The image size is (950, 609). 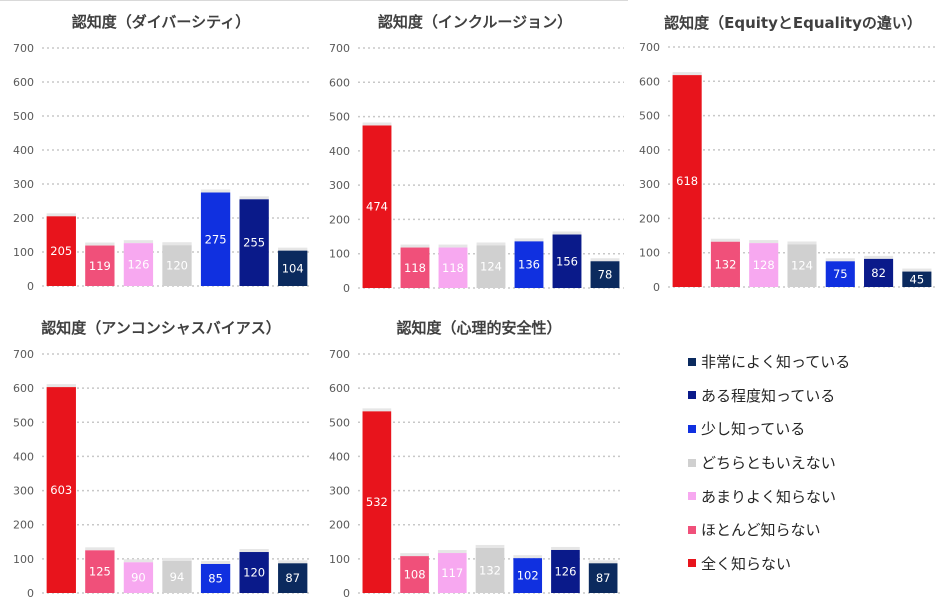 What do you see at coordinates (813, 429) in the screenshot?
I see `legend-item: 少し知っている` at bounding box center [813, 429].